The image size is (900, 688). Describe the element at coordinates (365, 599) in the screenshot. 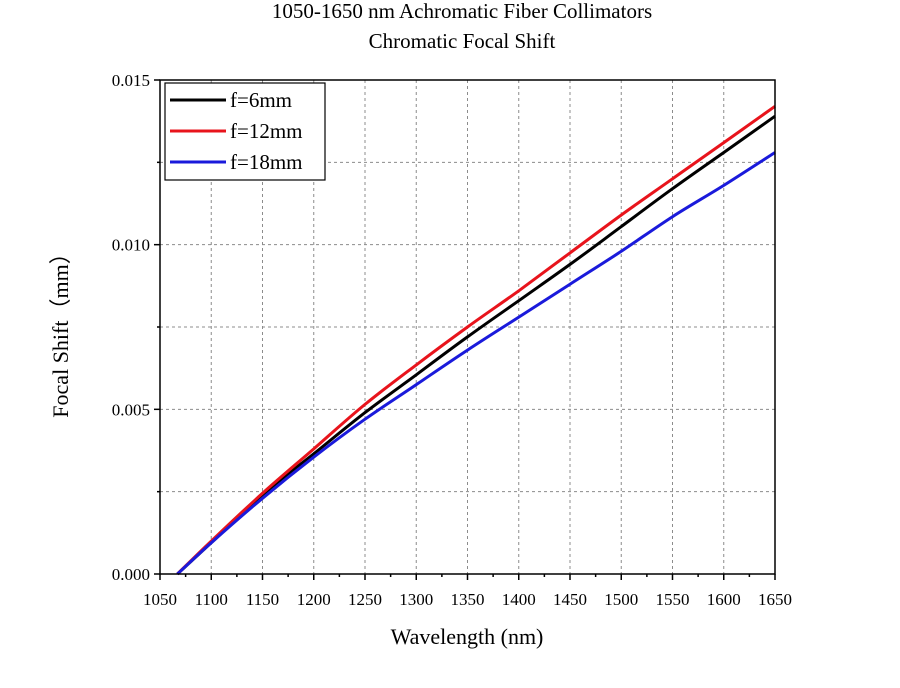

I see `x-tick-label: 1250` at that location.